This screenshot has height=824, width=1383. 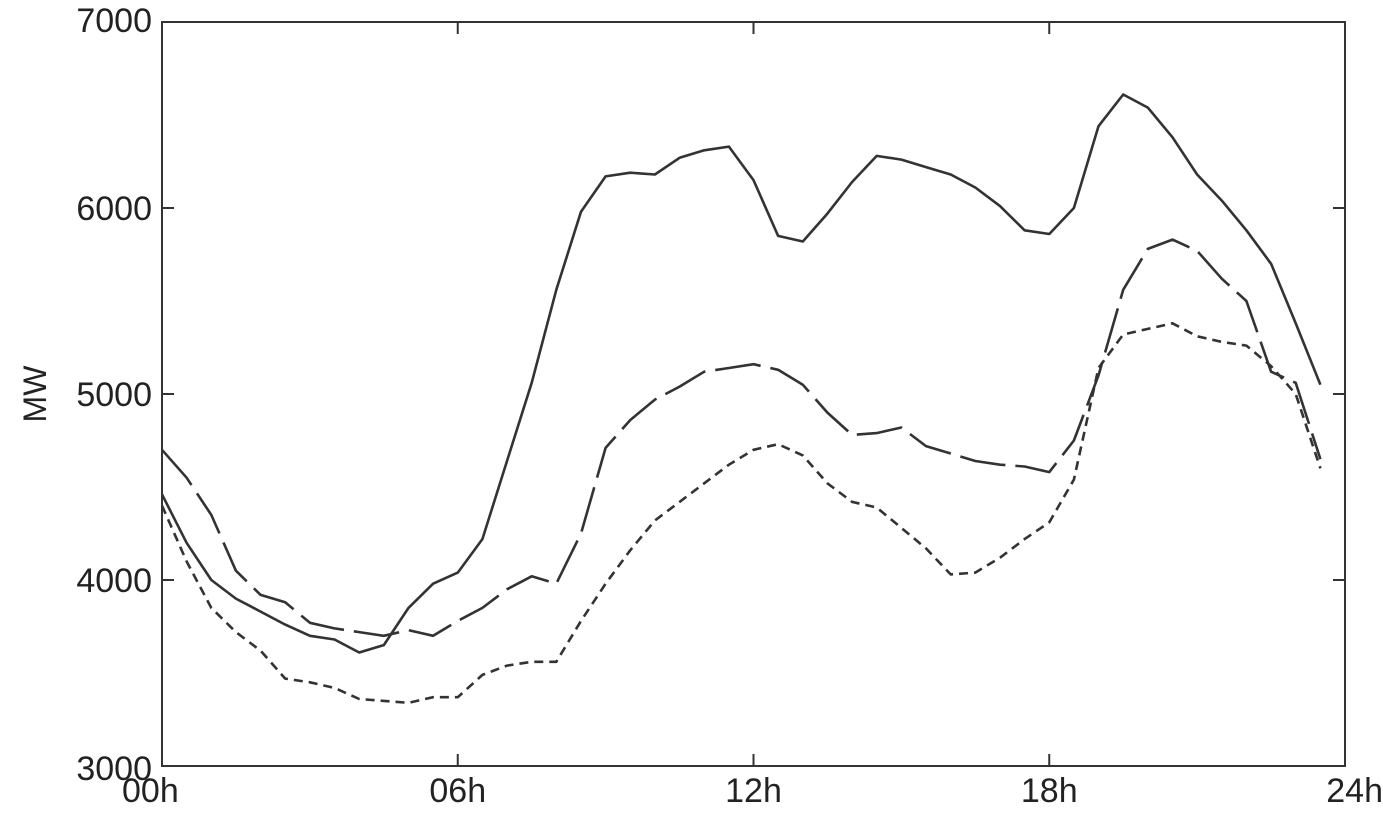 I want to click on x-tick-label: 24h, so click(x=1354, y=791).